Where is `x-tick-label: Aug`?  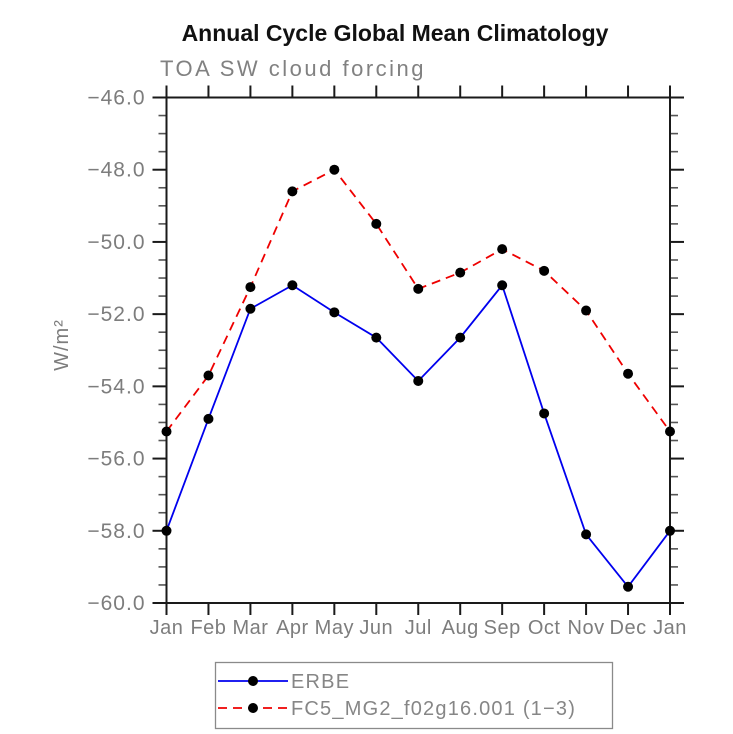
x-tick-label: Aug is located at coordinates (460, 628).